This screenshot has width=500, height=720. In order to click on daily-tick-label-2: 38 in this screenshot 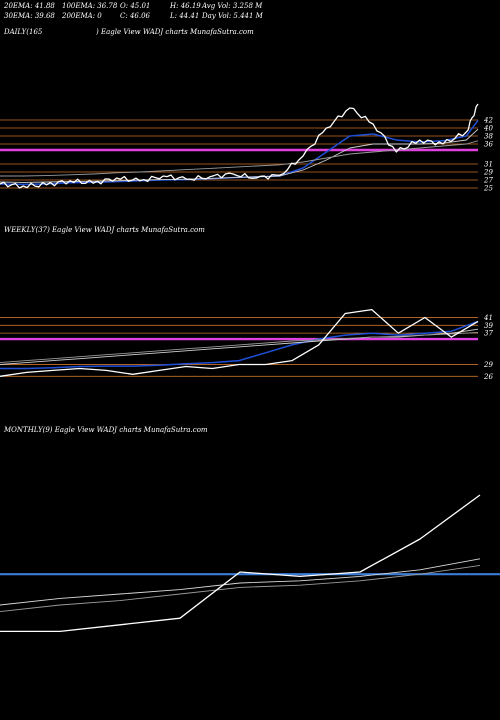, I will do `click(488, 137)`.